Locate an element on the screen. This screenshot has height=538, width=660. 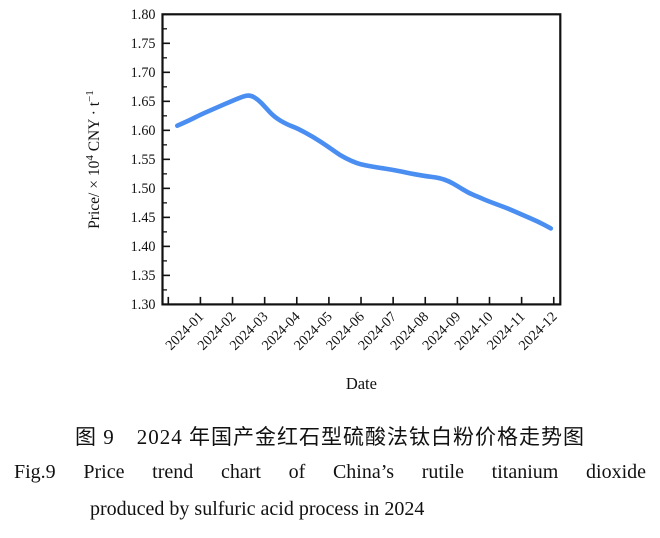
y-axis-title: Price/ × 104 CNY · t−1 is located at coordinates (93, 159).